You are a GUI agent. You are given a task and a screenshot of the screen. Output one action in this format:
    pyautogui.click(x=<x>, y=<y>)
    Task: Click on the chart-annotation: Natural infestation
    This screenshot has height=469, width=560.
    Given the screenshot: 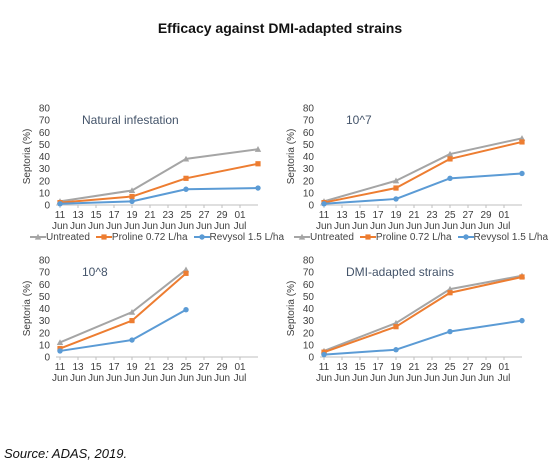 What is the action you would take?
    pyautogui.click(x=130, y=120)
    